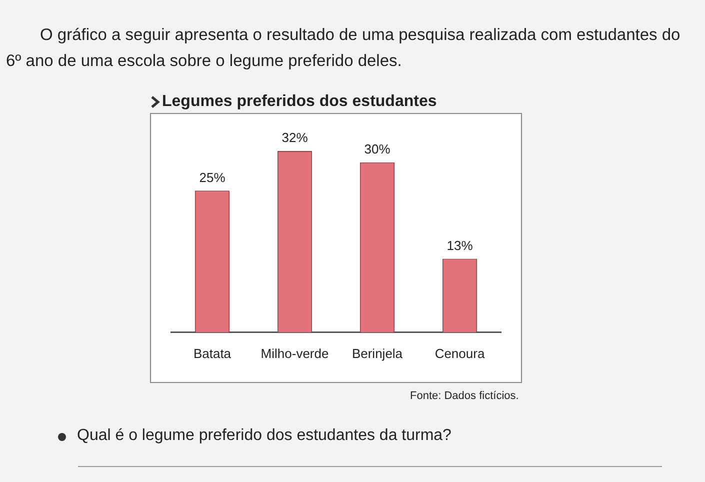  I want to click on chart-subtitle: O gráfico a seguir apresenta o resultado de uma pesquisa realizada com estudantes do 6º ano de uma escola sobre o legume preferido deles., so click(344, 48).